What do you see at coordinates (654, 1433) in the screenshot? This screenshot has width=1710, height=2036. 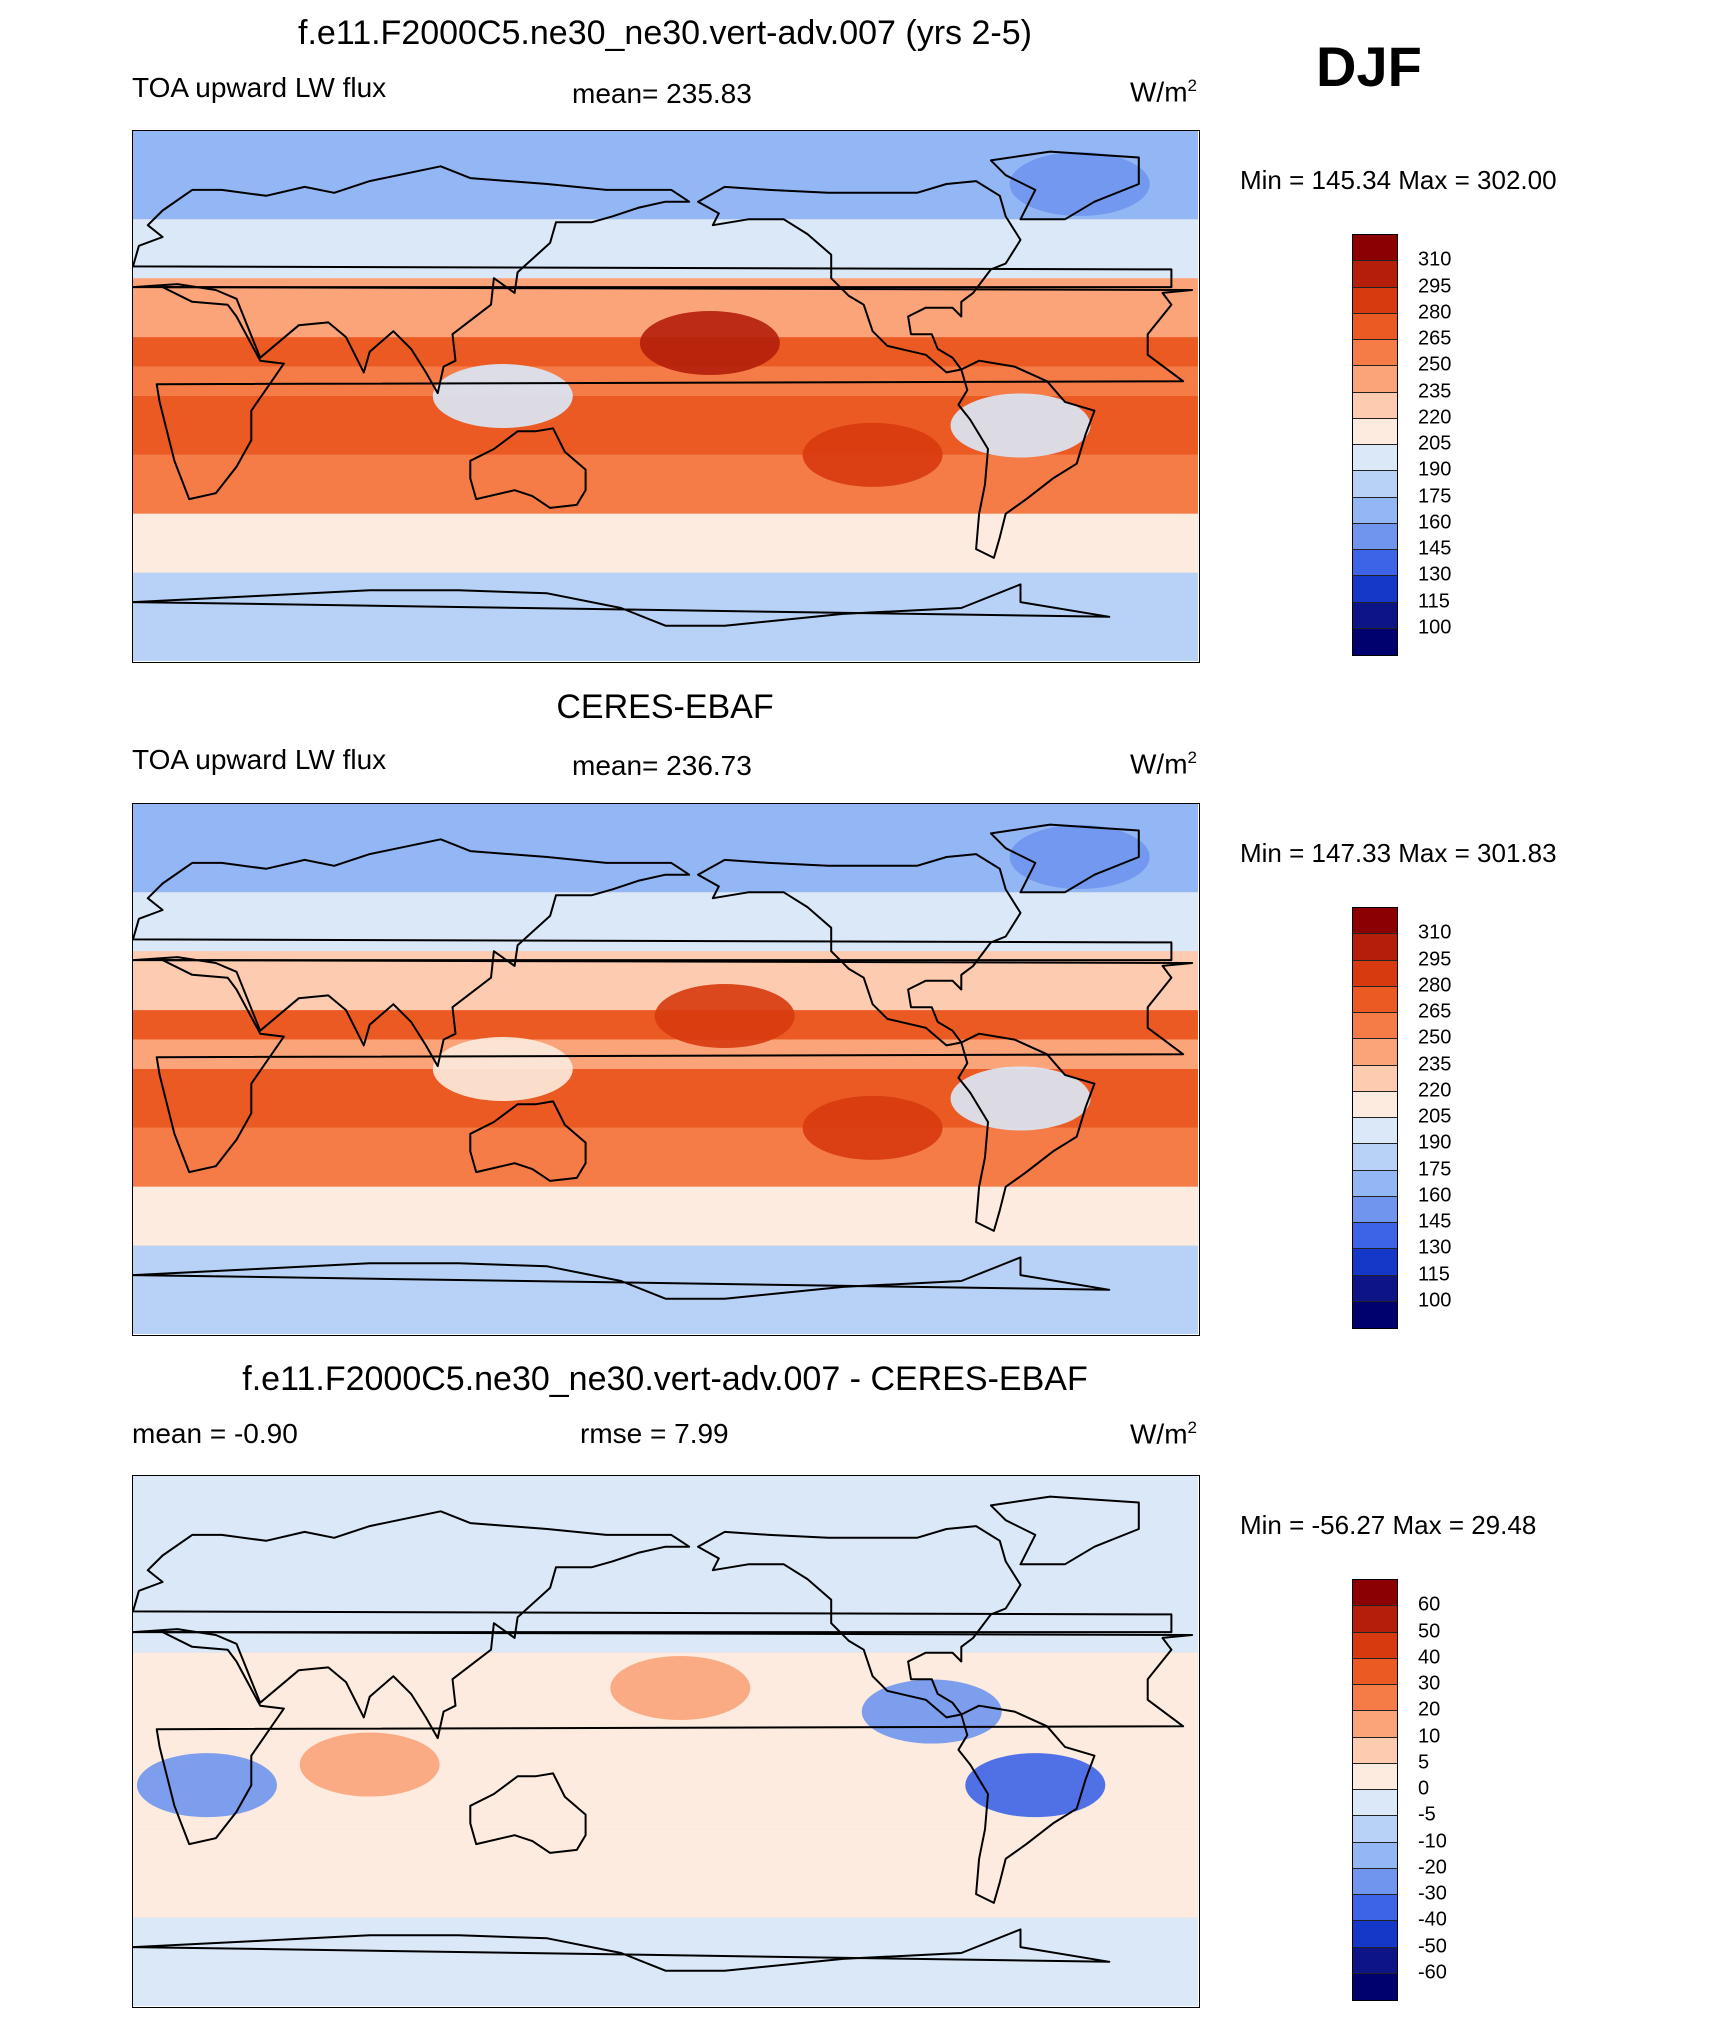 I see `panel-3-rmse-label: rmse = 7.99` at bounding box center [654, 1433].